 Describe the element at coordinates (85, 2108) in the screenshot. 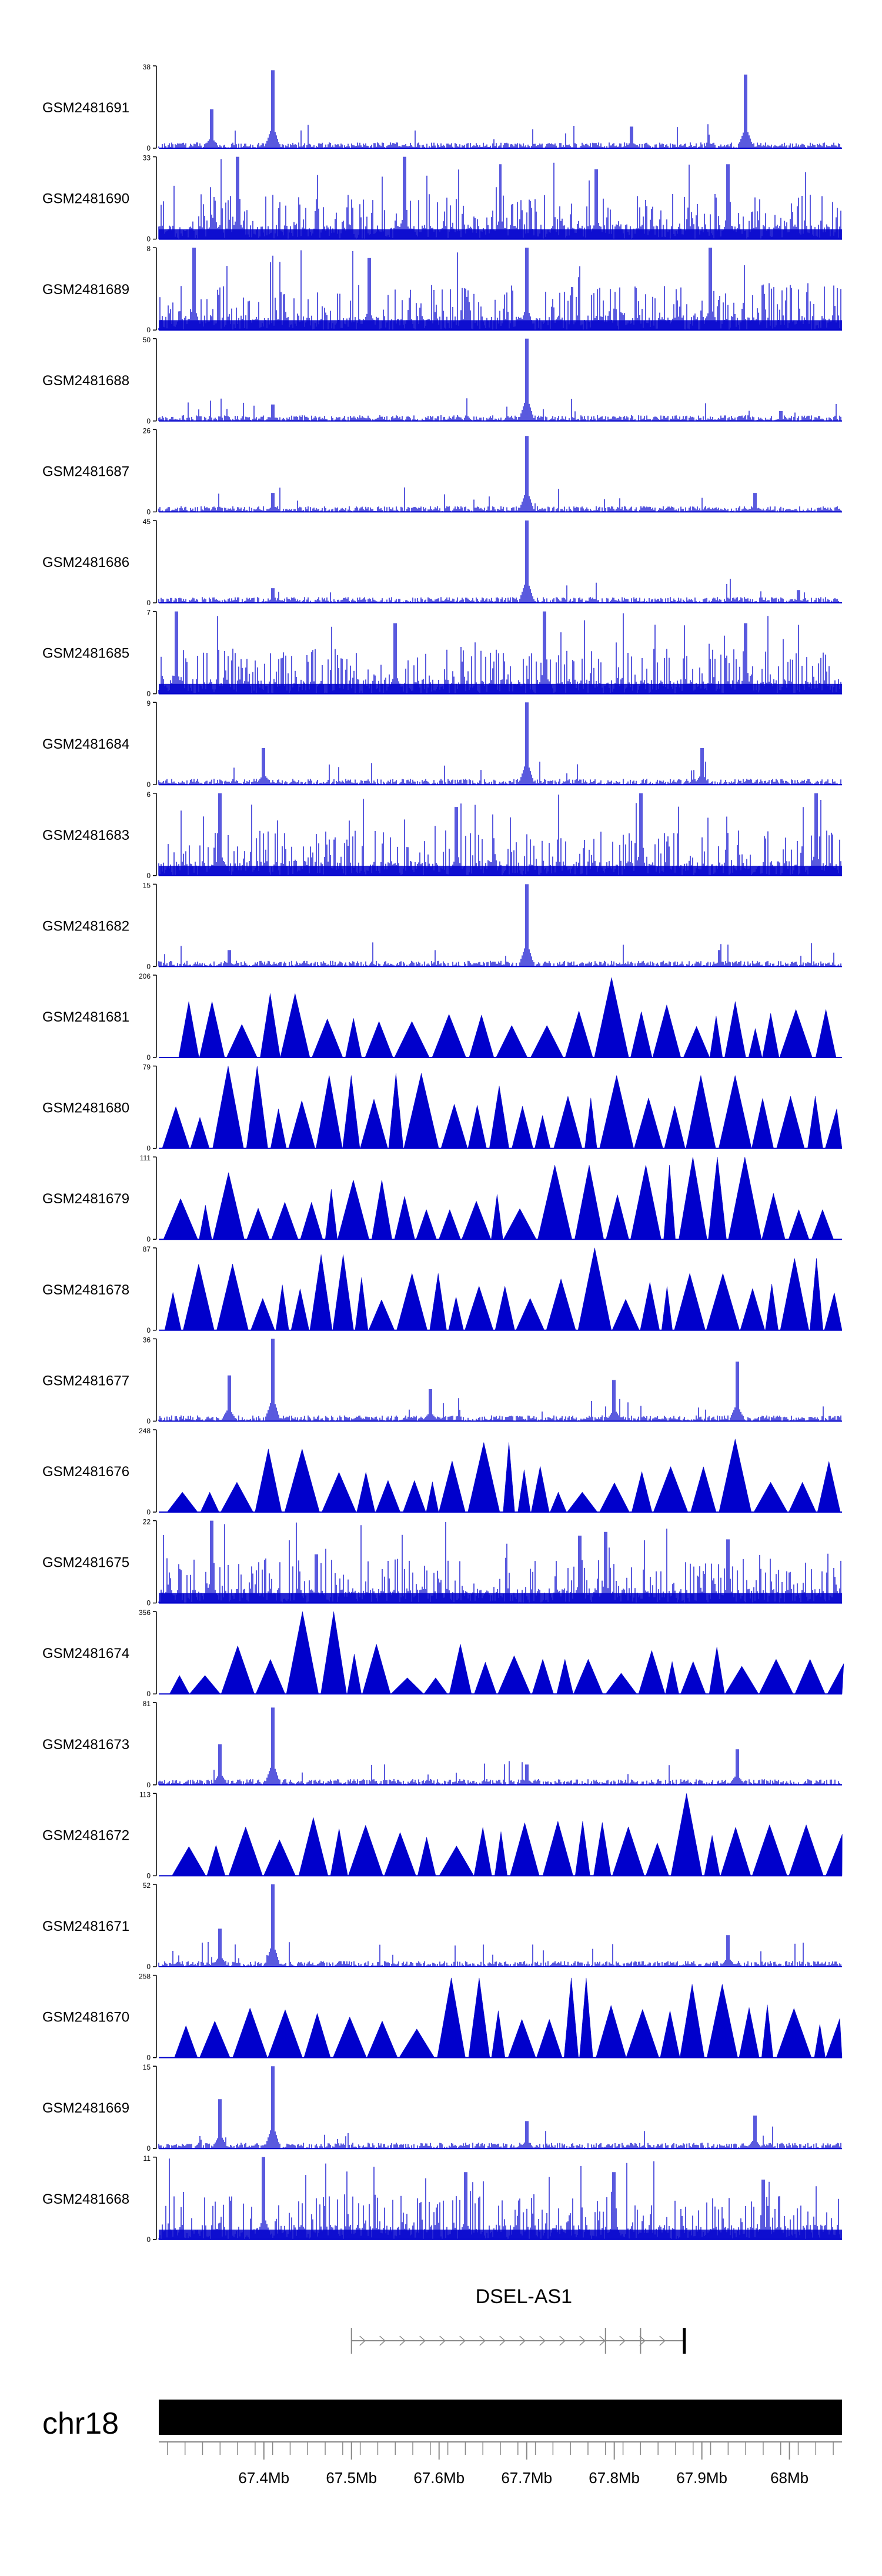

I see `track-label: GSM2481669` at that location.